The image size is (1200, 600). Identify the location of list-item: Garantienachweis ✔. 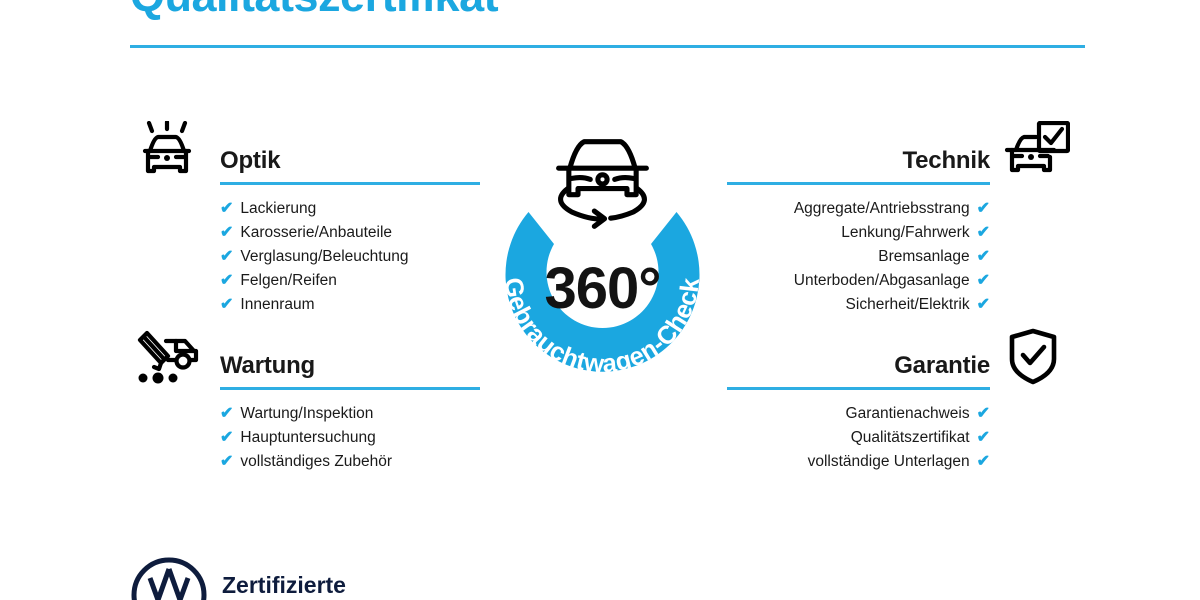
(855, 414).